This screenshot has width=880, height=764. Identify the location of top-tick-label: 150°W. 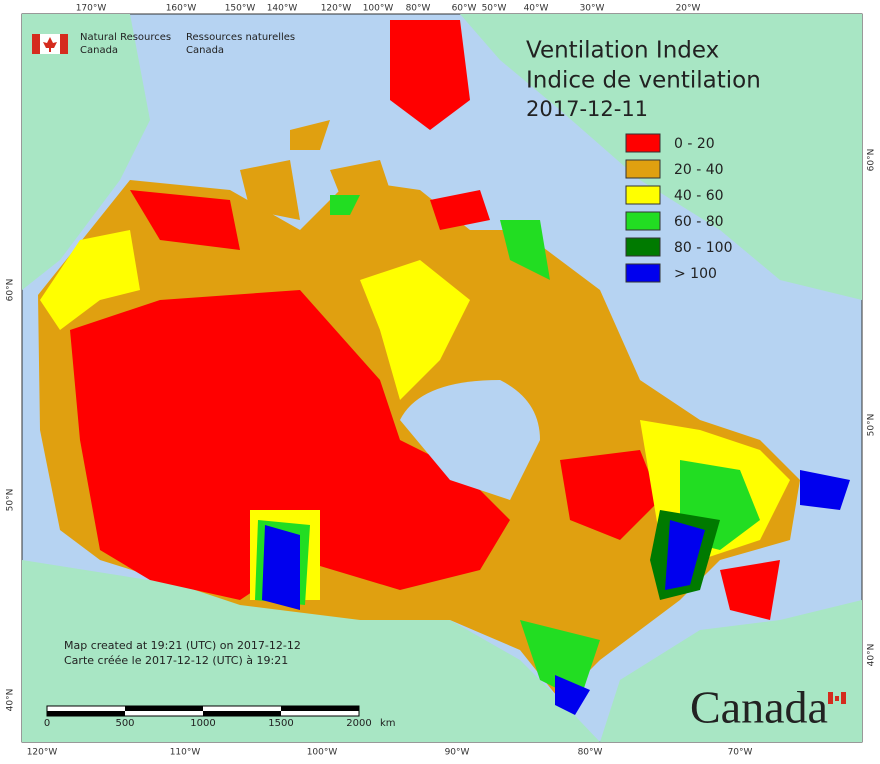
(240, 9).